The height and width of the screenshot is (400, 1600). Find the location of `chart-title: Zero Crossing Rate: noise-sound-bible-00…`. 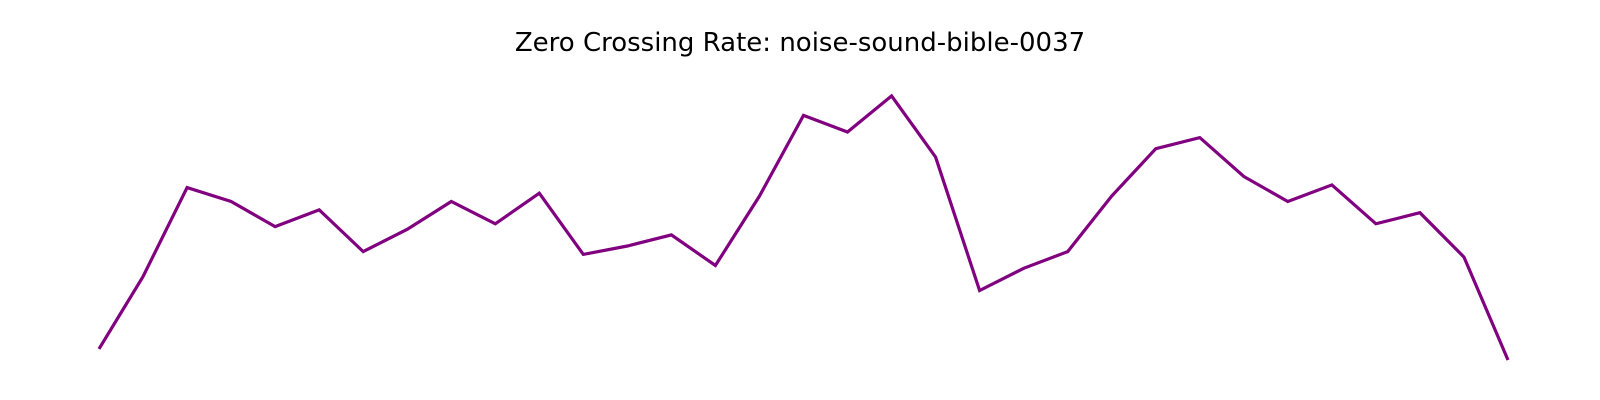

chart-title: Zero Crossing Rate: noise-sound-bible-00… is located at coordinates (800, 43).